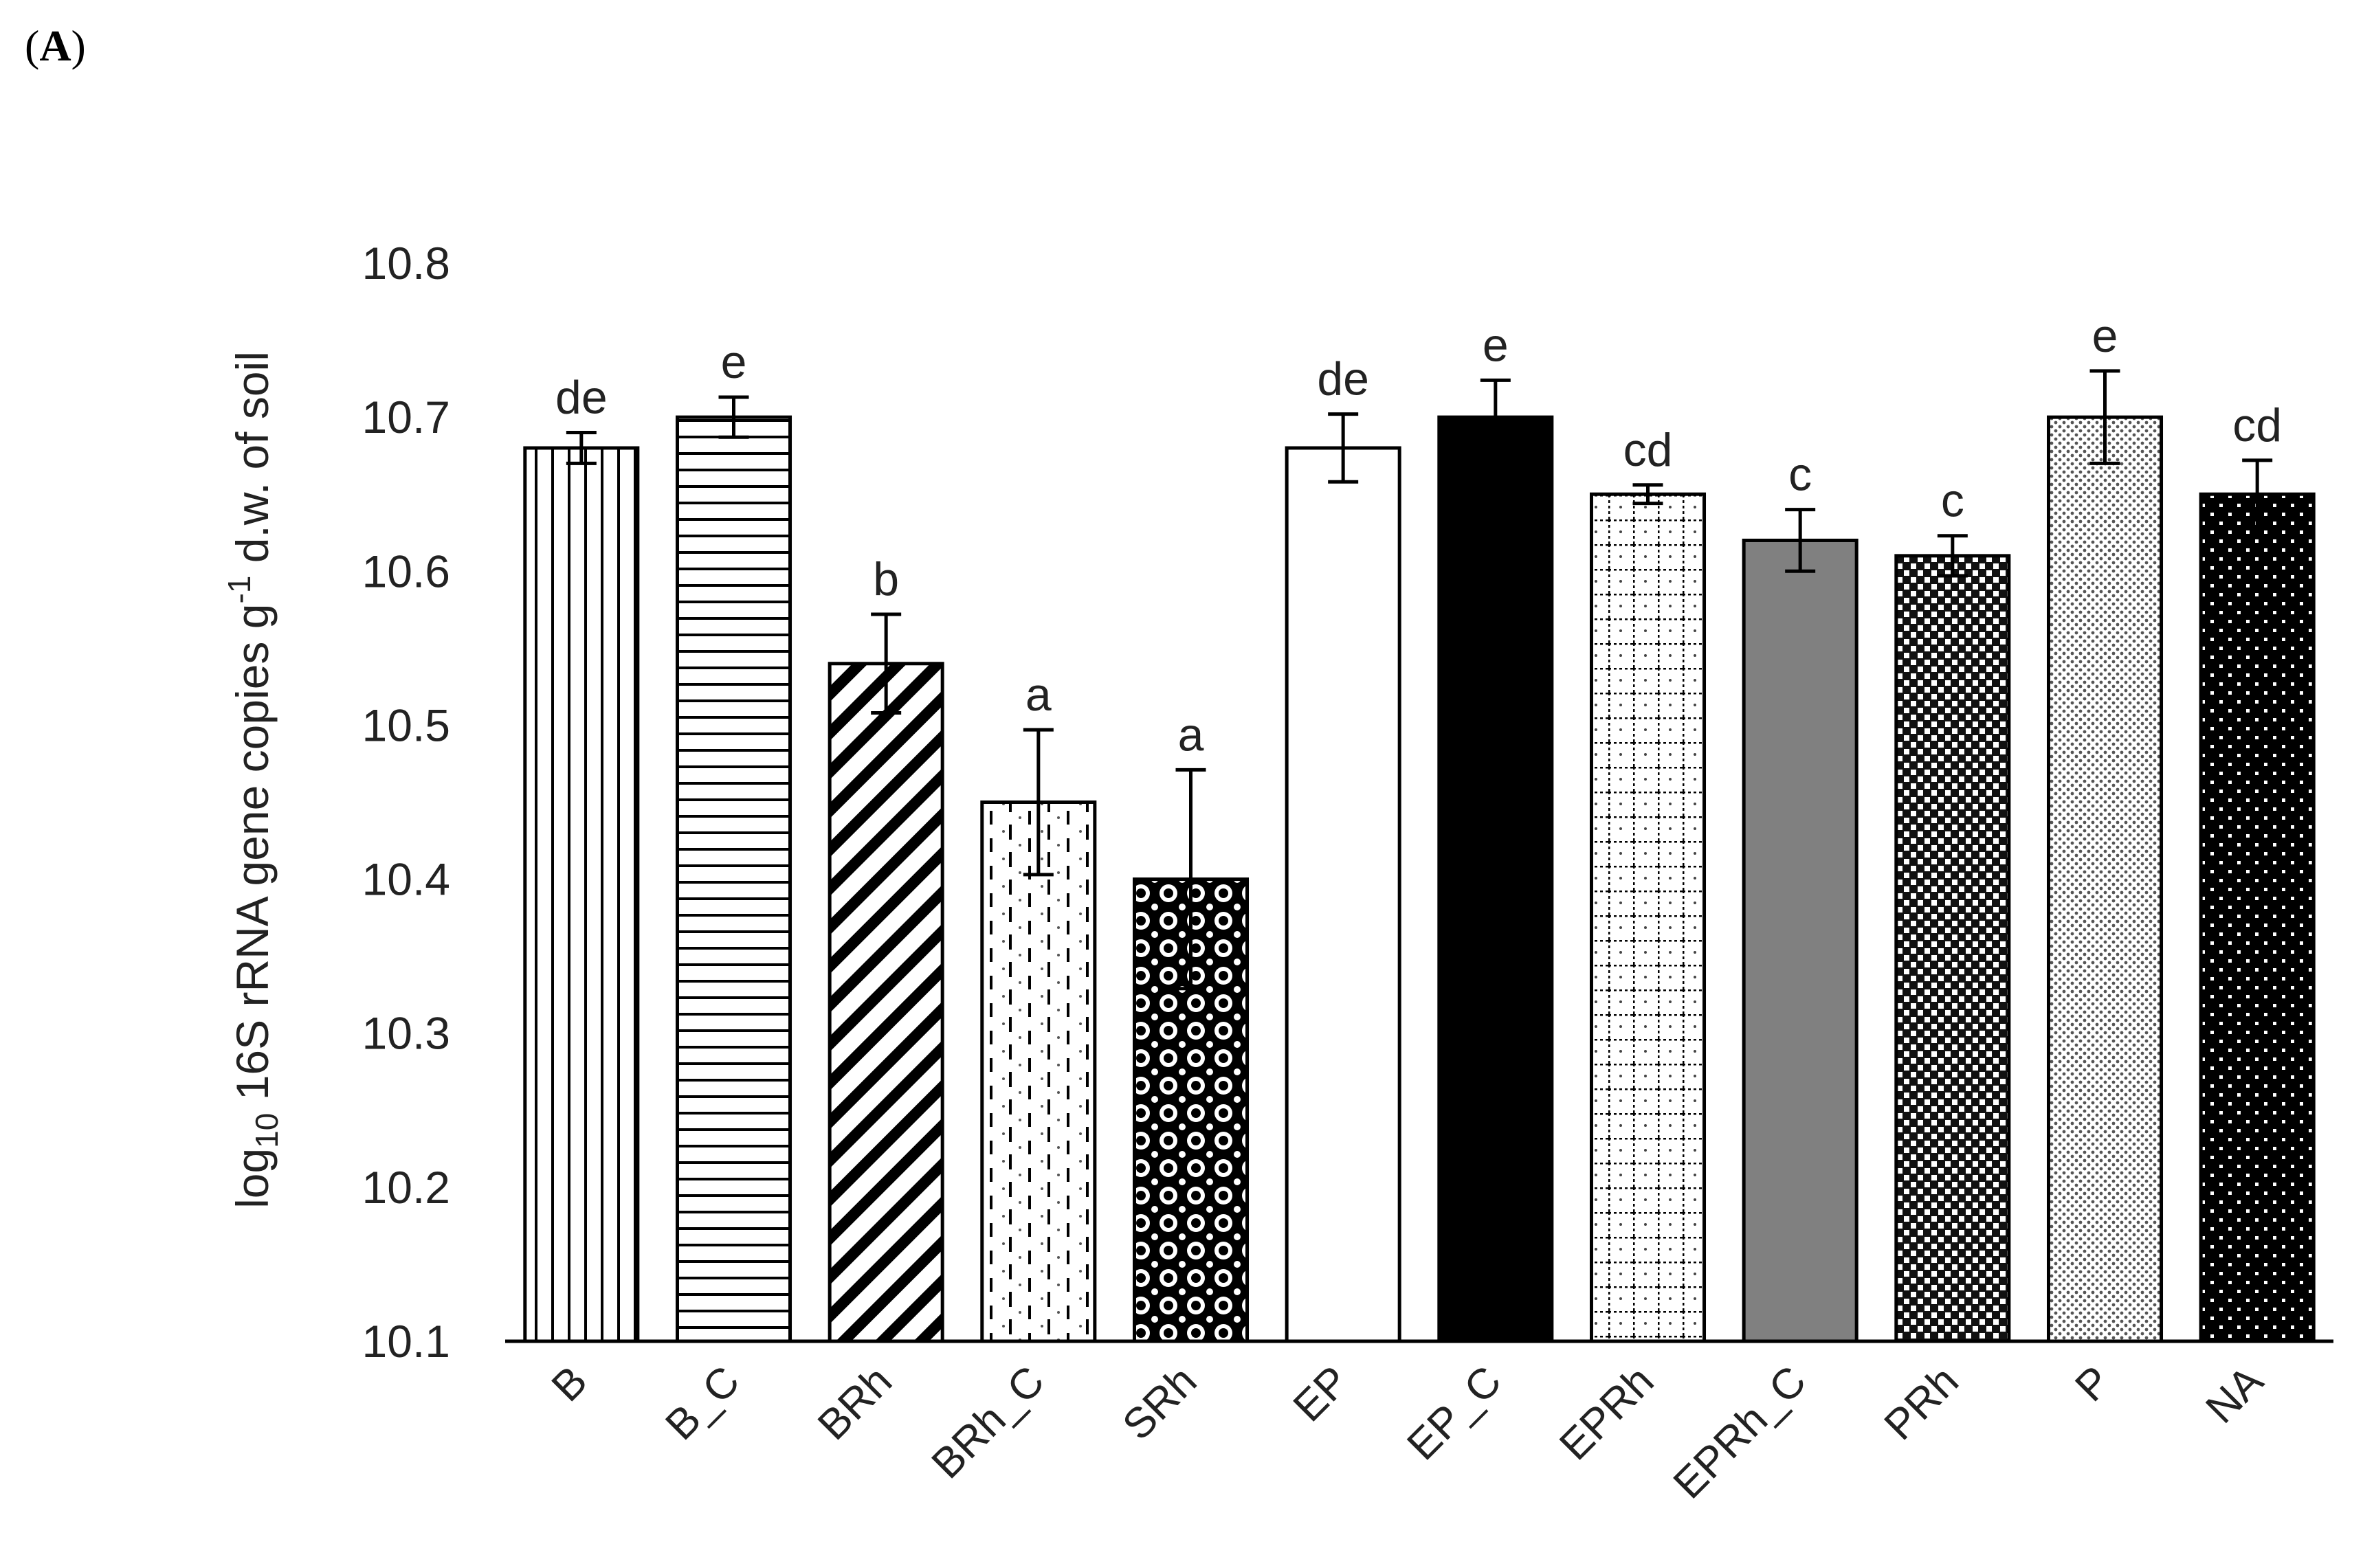  I want to click on bar-eprh, so click(1648, 917).